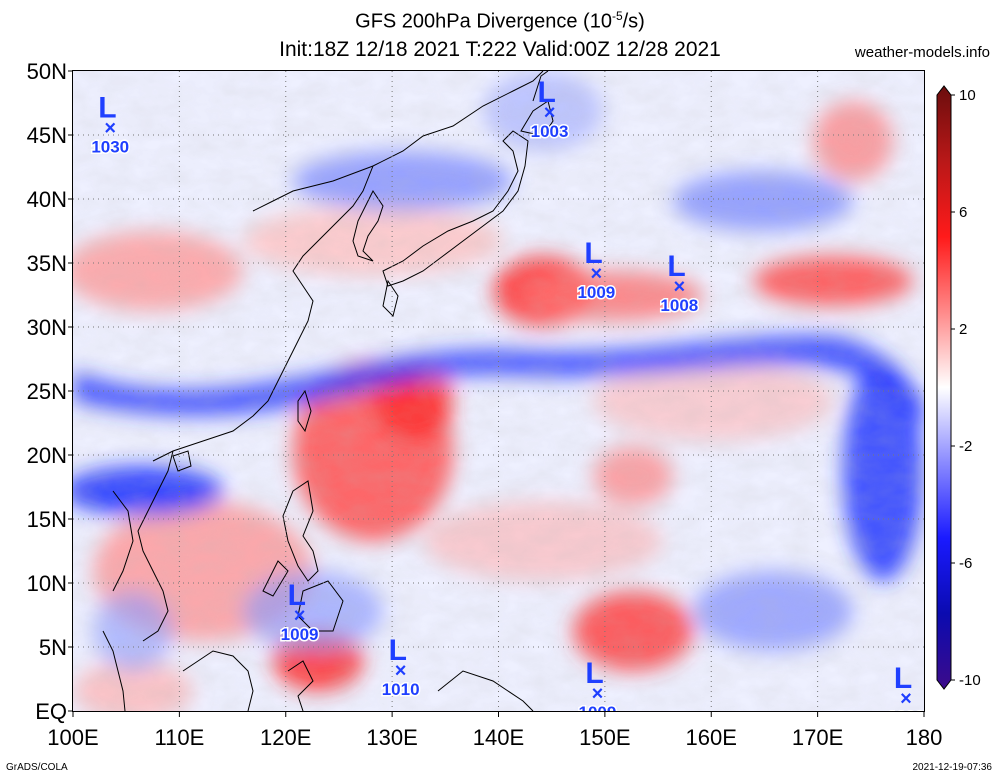 The height and width of the screenshot is (779, 1000). Describe the element at coordinates (72, 737) in the screenshot. I see `longitude-label: 100E` at that location.